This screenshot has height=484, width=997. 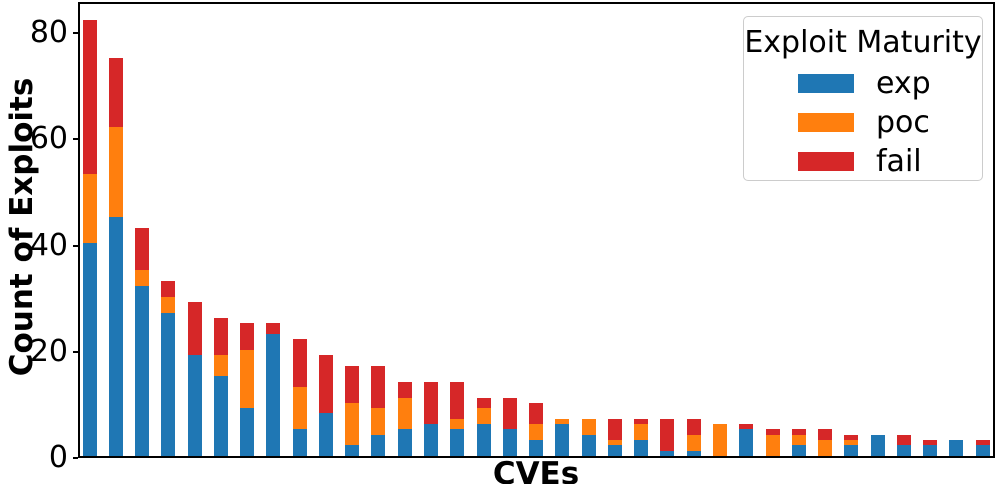 I want to click on legend: Exploit Maturity exp poc fail, so click(x=863, y=98).